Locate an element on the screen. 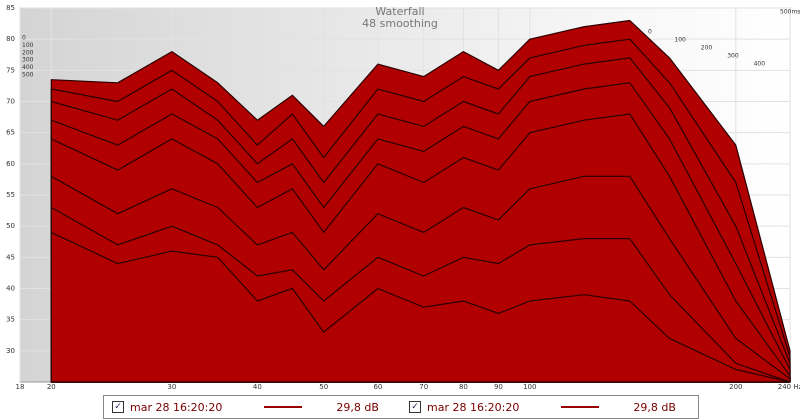 This screenshot has width=800, height=420. x-tick-label: 80 is located at coordinates (463, 387).